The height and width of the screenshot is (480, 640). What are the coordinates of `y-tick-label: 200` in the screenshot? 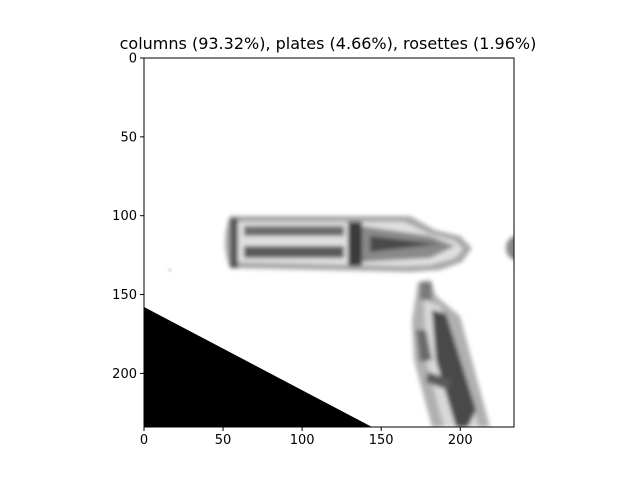 It's located at (124, 374).